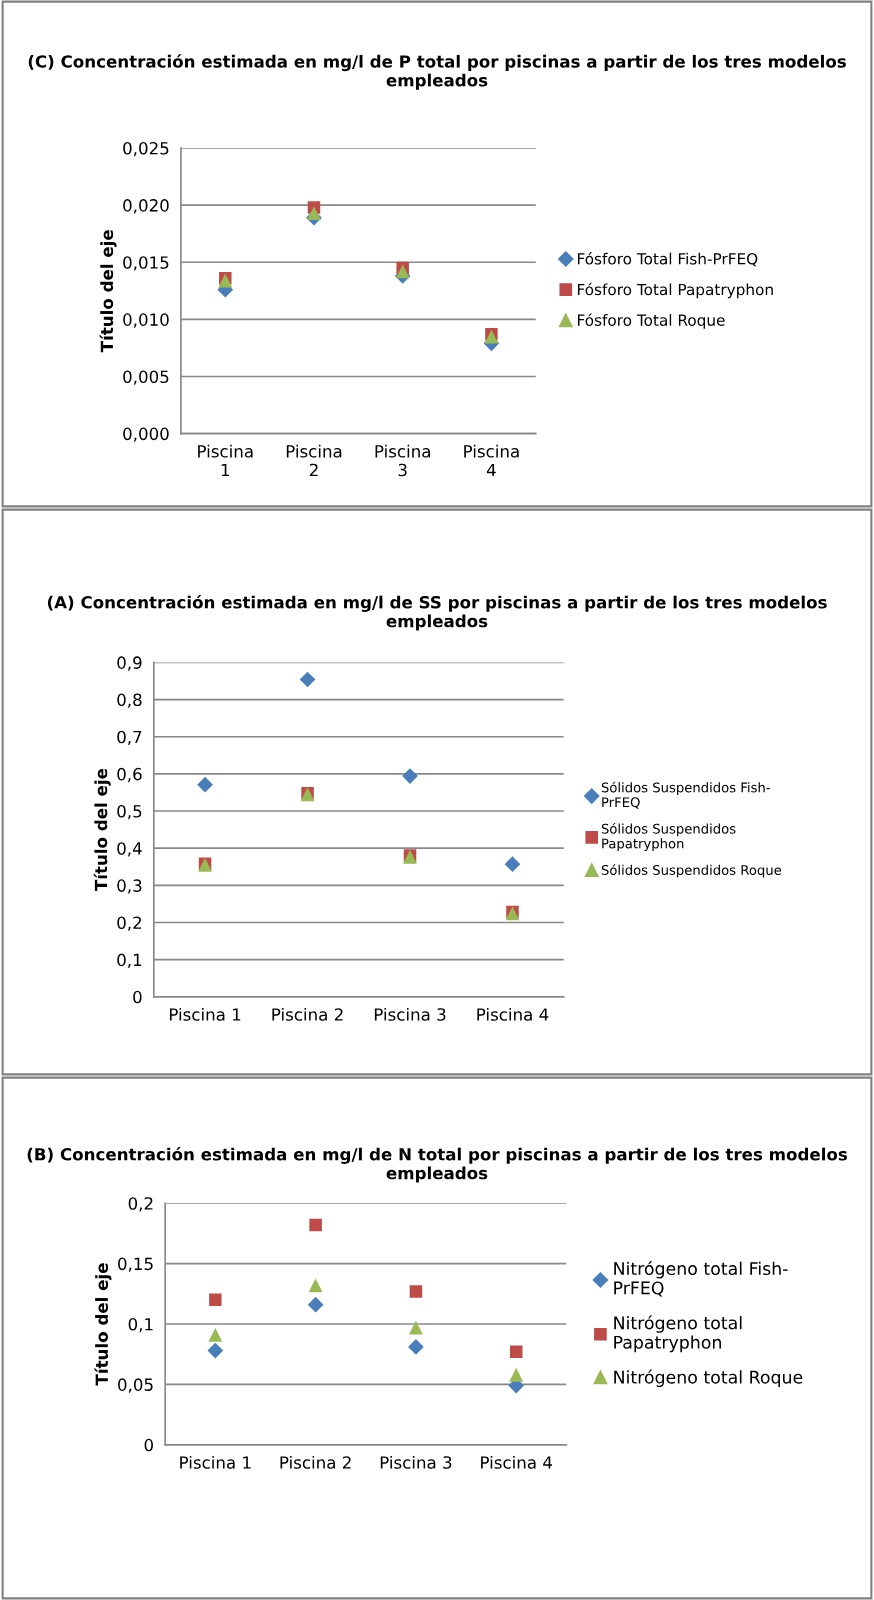  What do you see at coordinates (129, 775) in the screenshot?
I see `y-tick-label: 0,6` at bounding box center [129, 775].